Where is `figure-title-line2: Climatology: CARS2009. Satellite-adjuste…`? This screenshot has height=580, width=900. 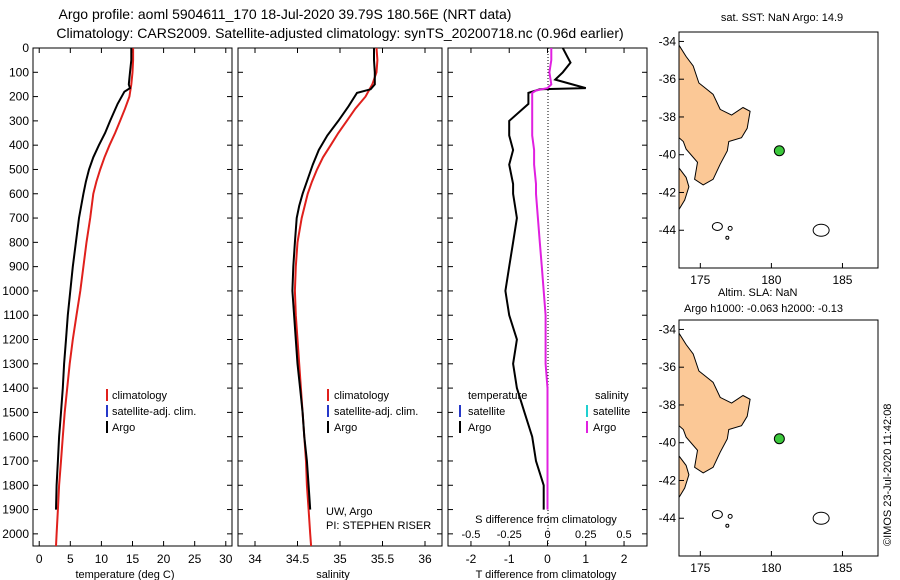
figure-title-line2: Climatology: CARS2009. Satellite-adjuste… is located at coordinates (339, 33).